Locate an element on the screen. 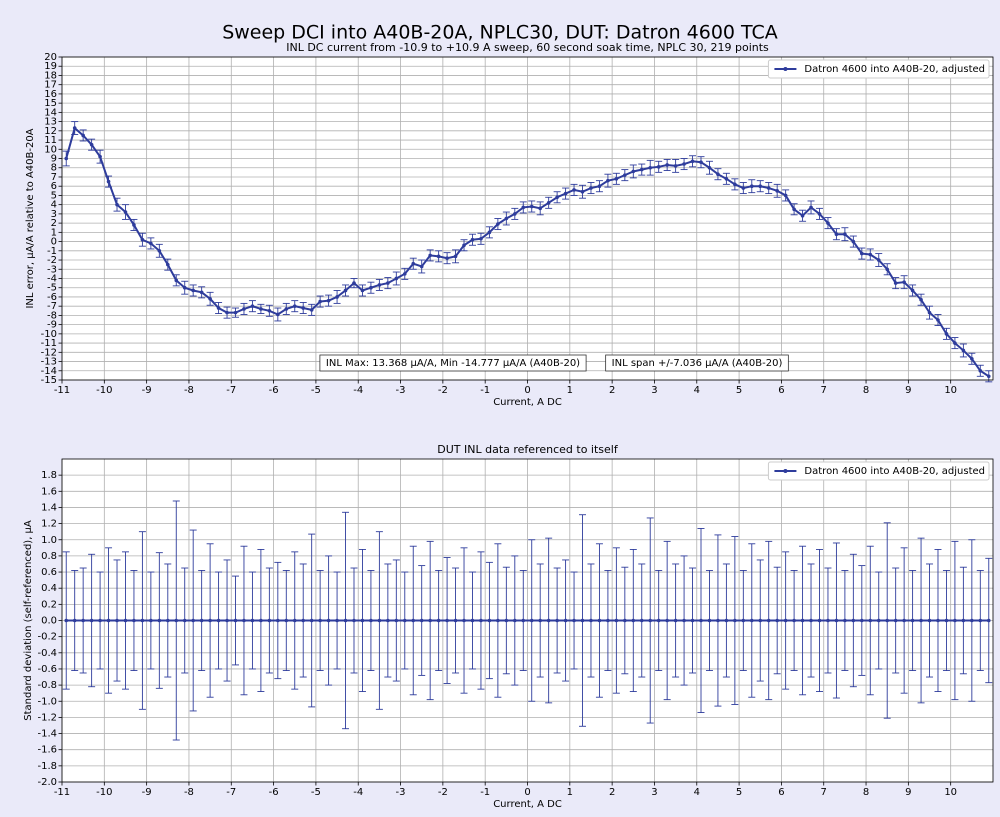 This screenshot has width=1000, height=817. y-tick-label: 19 is located at coordinates (50, 66).